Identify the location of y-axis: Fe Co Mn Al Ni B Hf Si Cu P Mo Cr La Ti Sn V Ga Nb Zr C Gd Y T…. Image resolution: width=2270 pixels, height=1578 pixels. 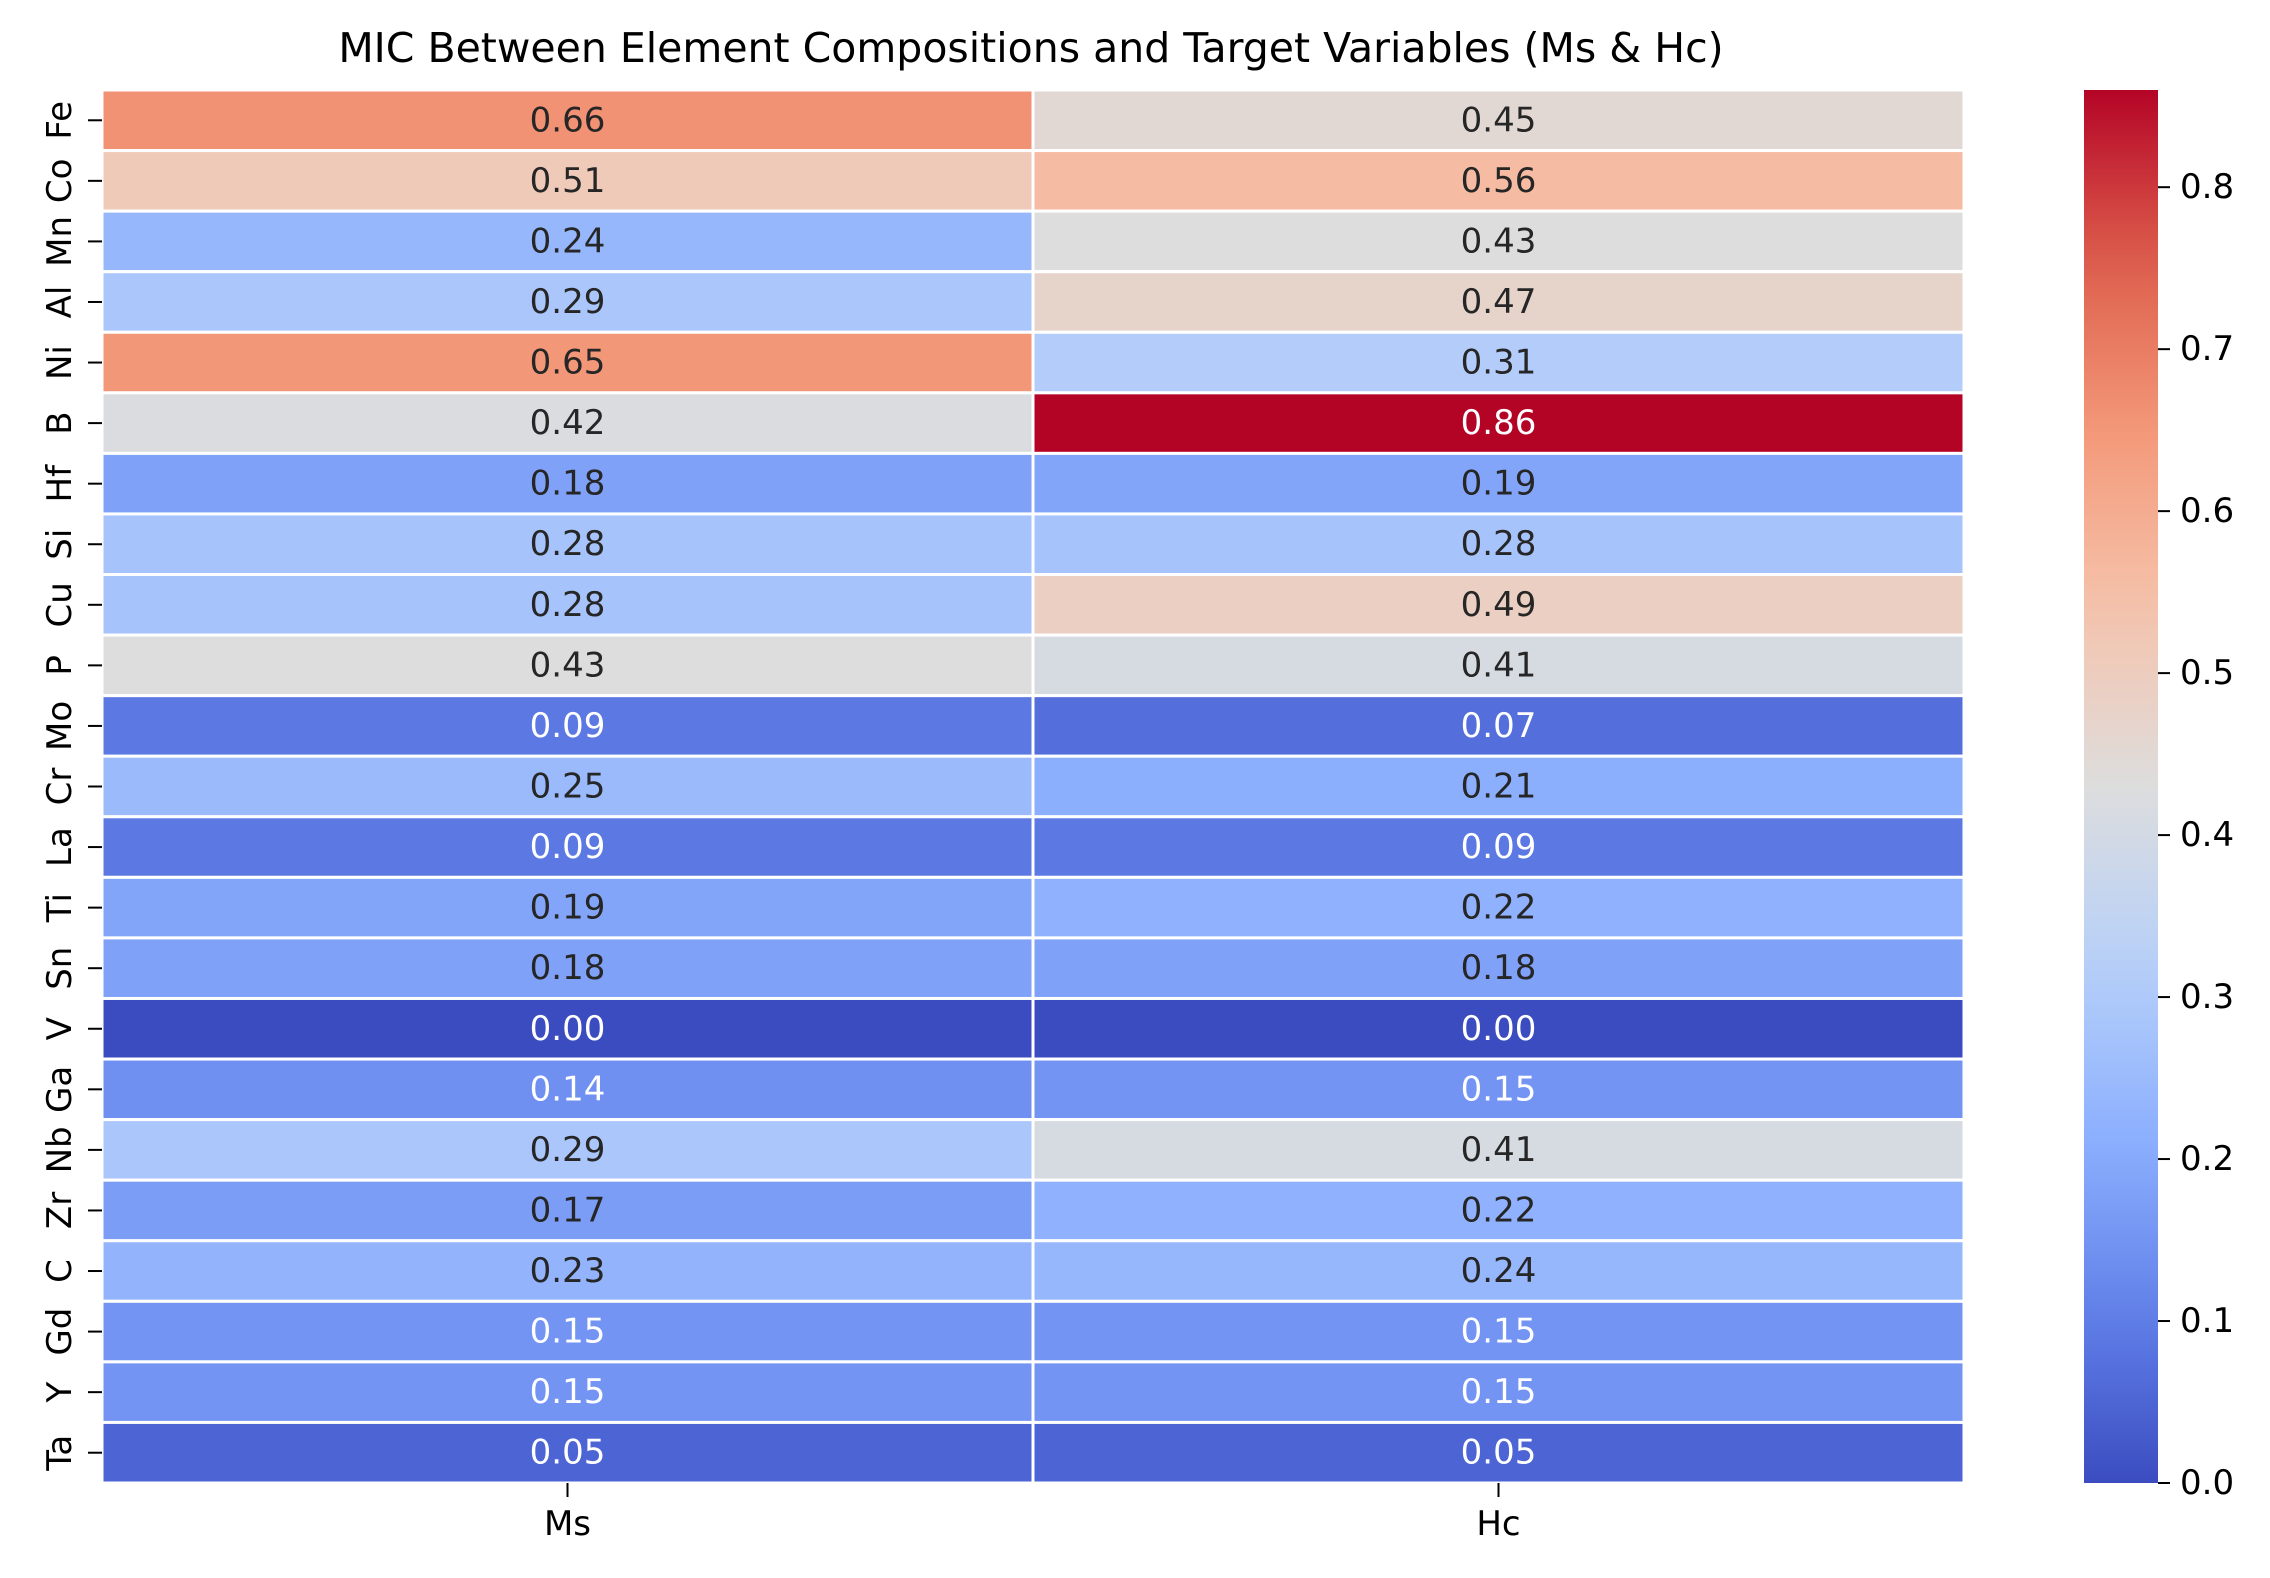
(71, 786).